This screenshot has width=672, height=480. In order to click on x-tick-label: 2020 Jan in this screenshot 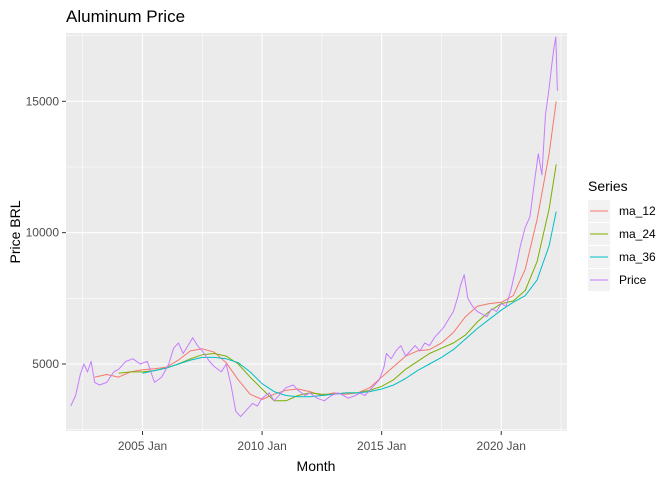, I will do `click(501, 446)`.